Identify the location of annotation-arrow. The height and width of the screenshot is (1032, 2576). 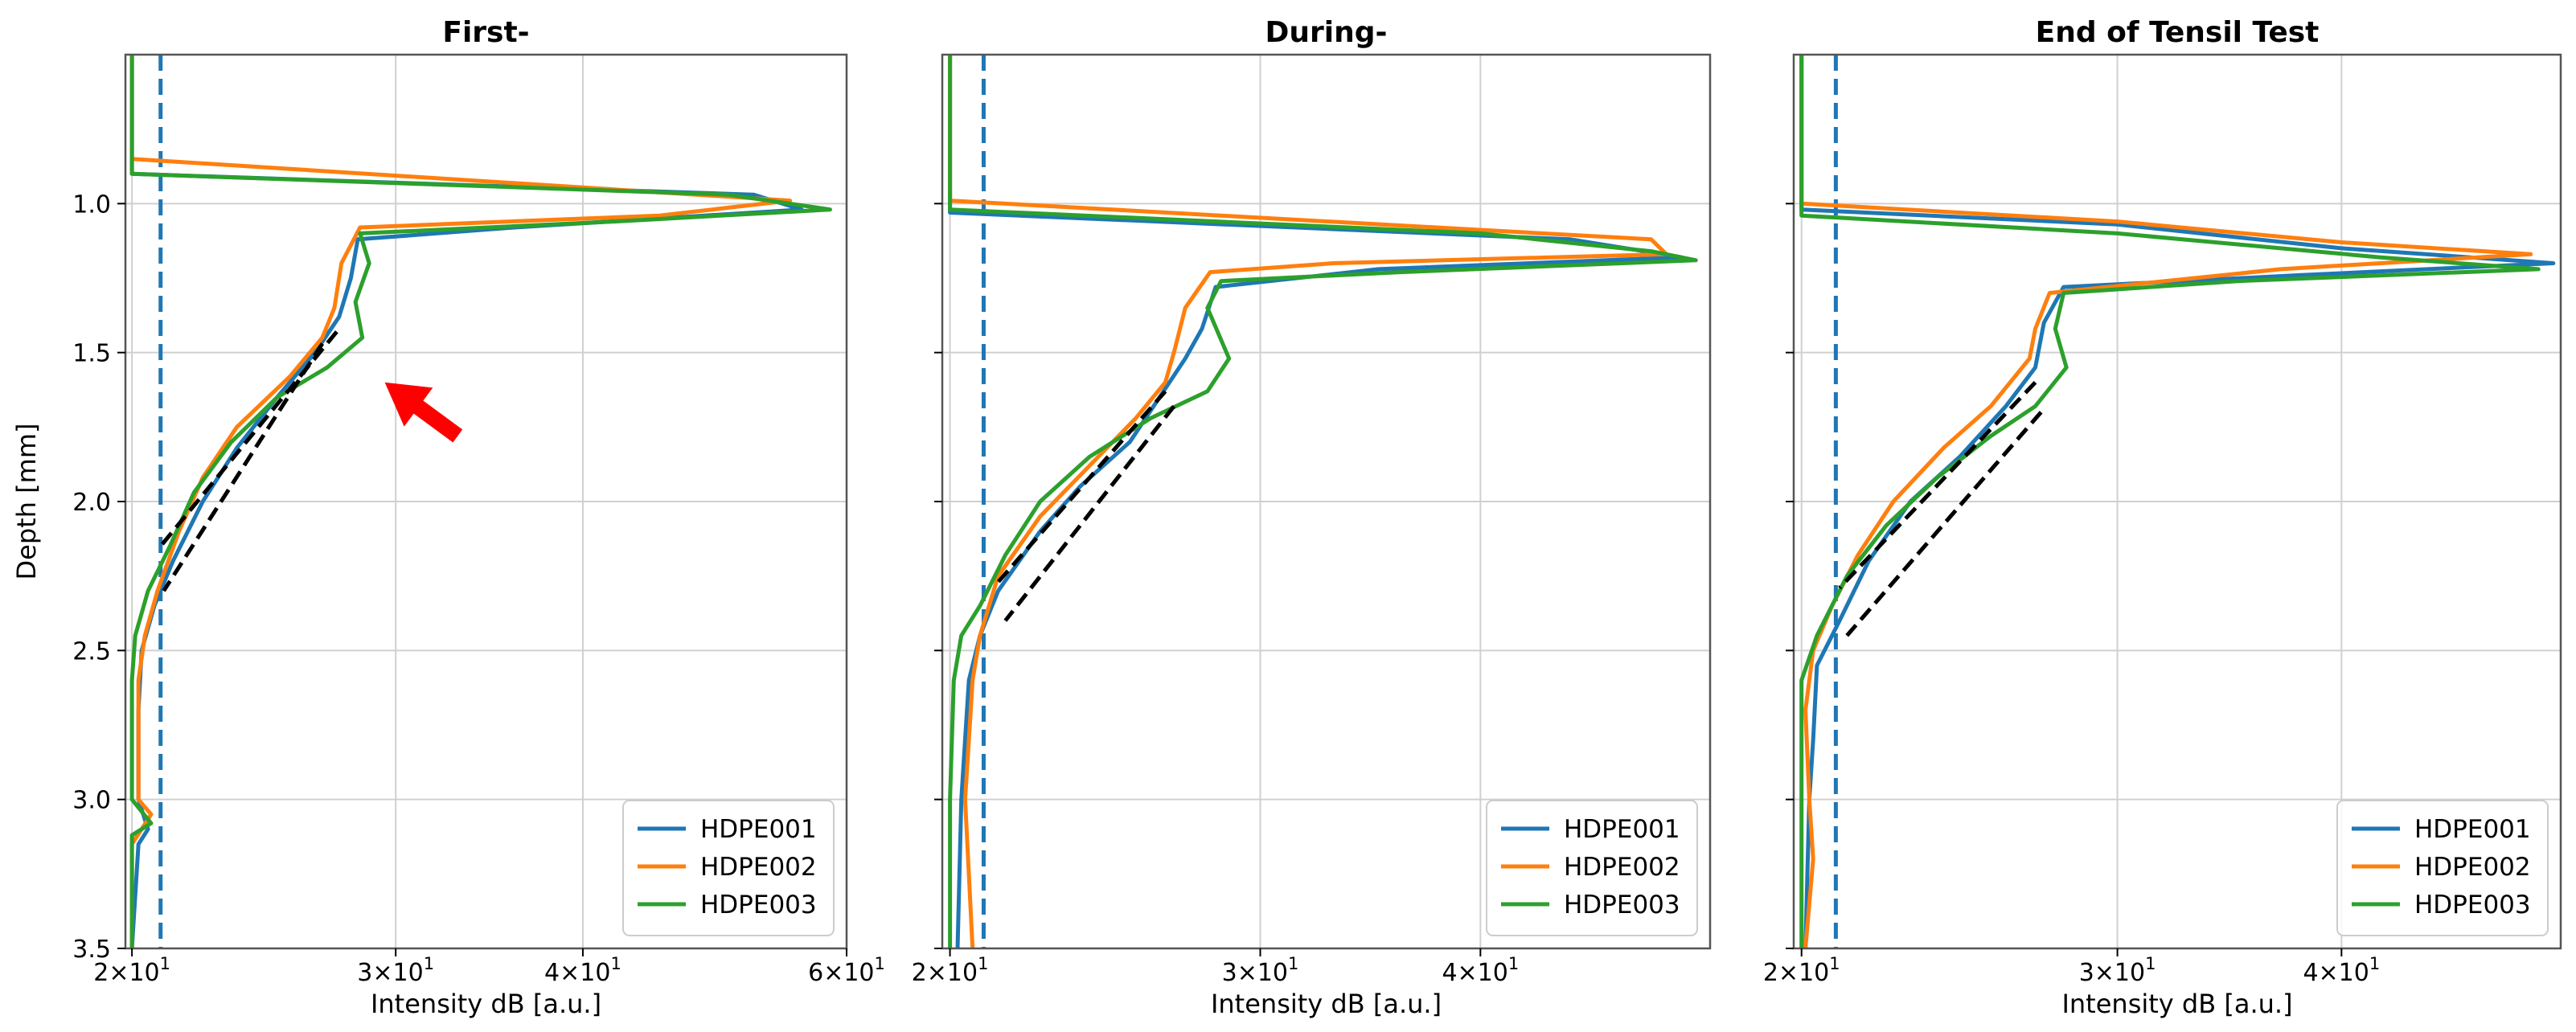
(424, 412).